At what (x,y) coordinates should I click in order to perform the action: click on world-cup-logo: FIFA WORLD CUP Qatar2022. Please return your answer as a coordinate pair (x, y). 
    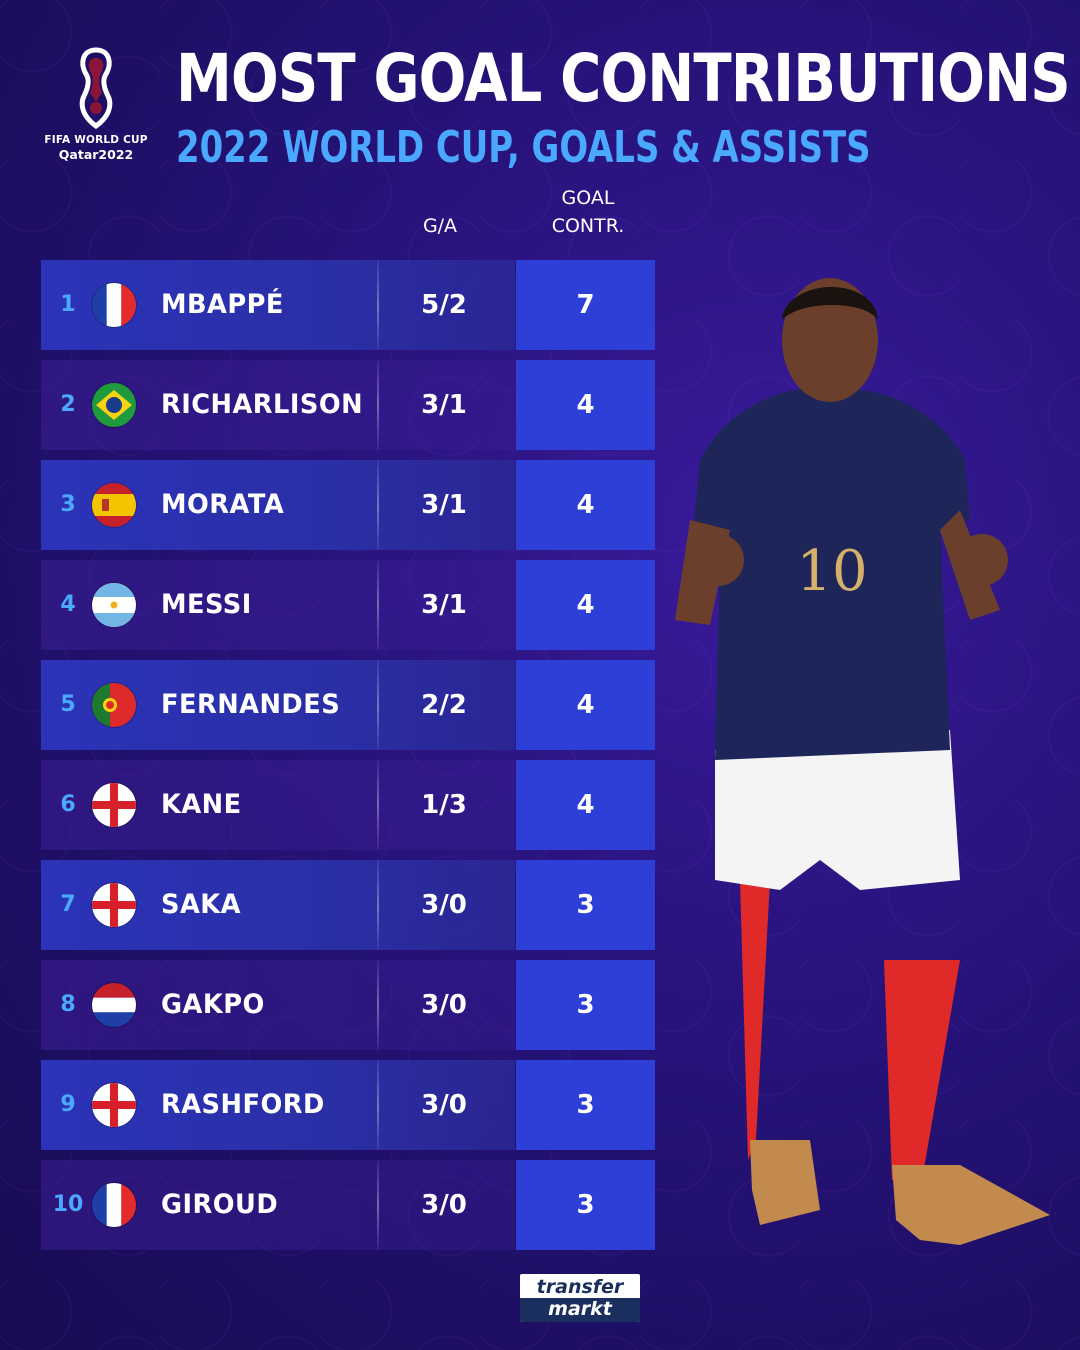
    Looking at the image, I should click on (96, 106).